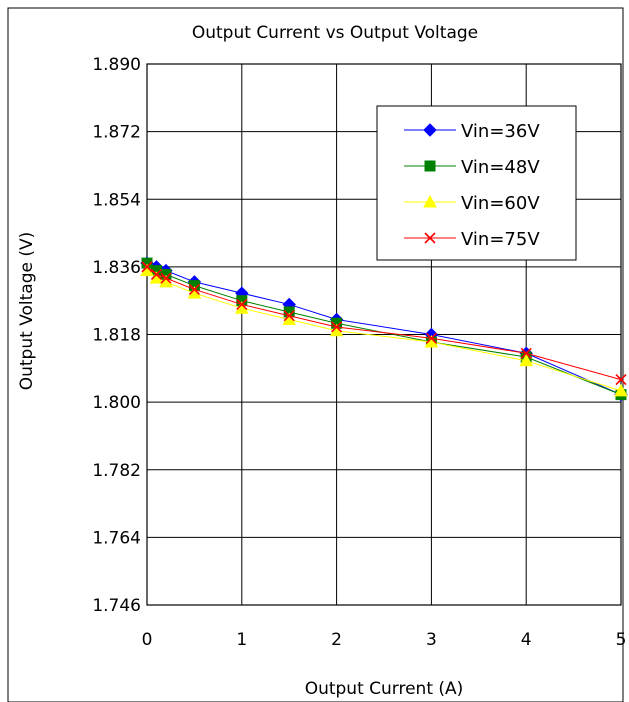 The image size is (629, 702). Describe the element at coordinates (27, 311) in the screenshot. I see `y-axis-label: Output Voltage (V)` at that location.